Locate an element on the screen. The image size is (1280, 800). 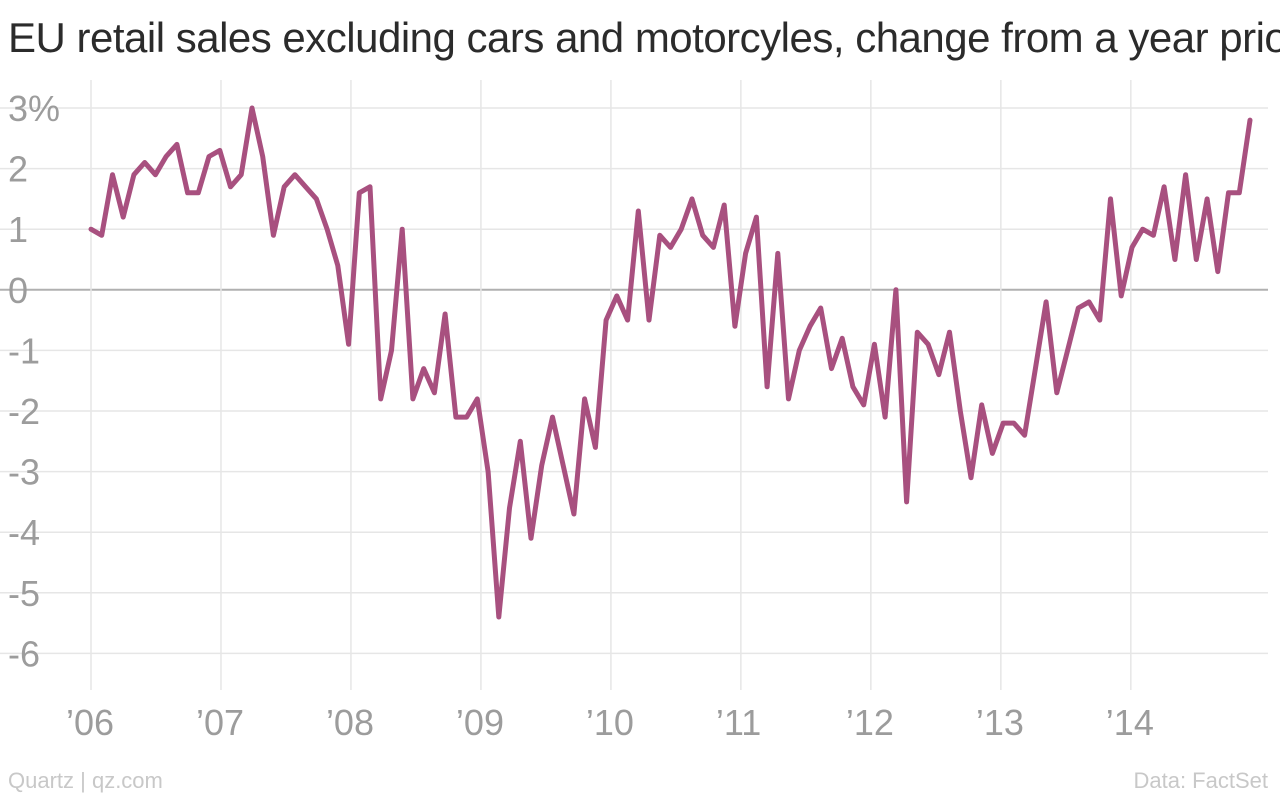
y-tick-label: -3 is located at coordinates (24, 472).